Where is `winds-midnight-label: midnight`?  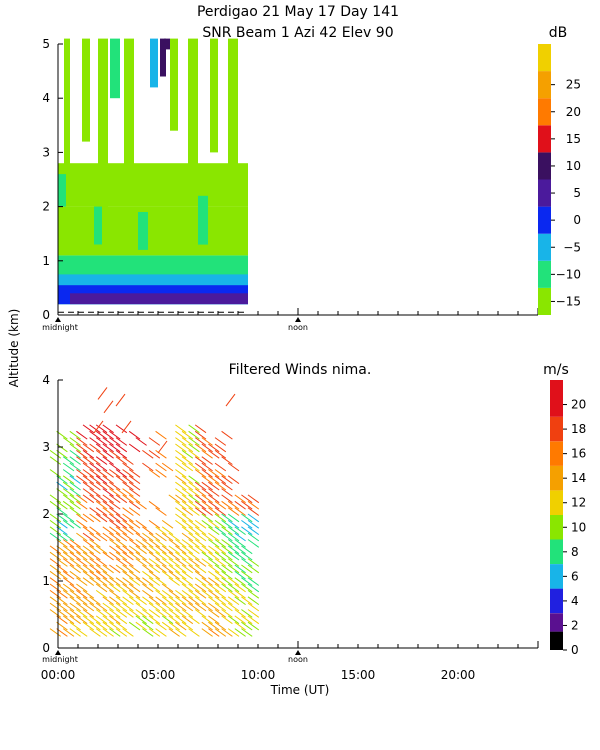
winds-midnight-label: midnight is located at coordinates (60, 659).